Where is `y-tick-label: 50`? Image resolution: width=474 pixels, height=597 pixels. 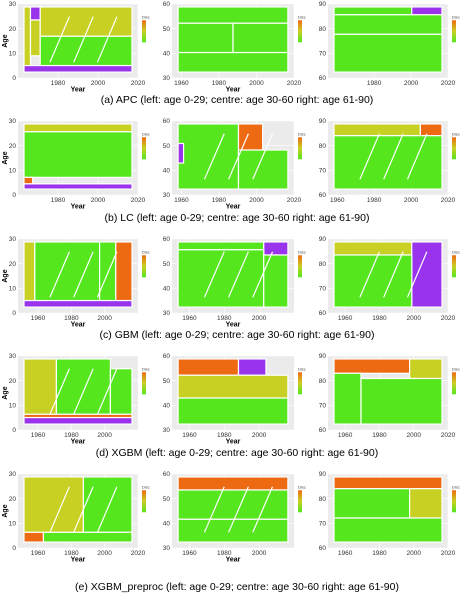
y-tick-label: 50 is located at coordinates (167, 499).